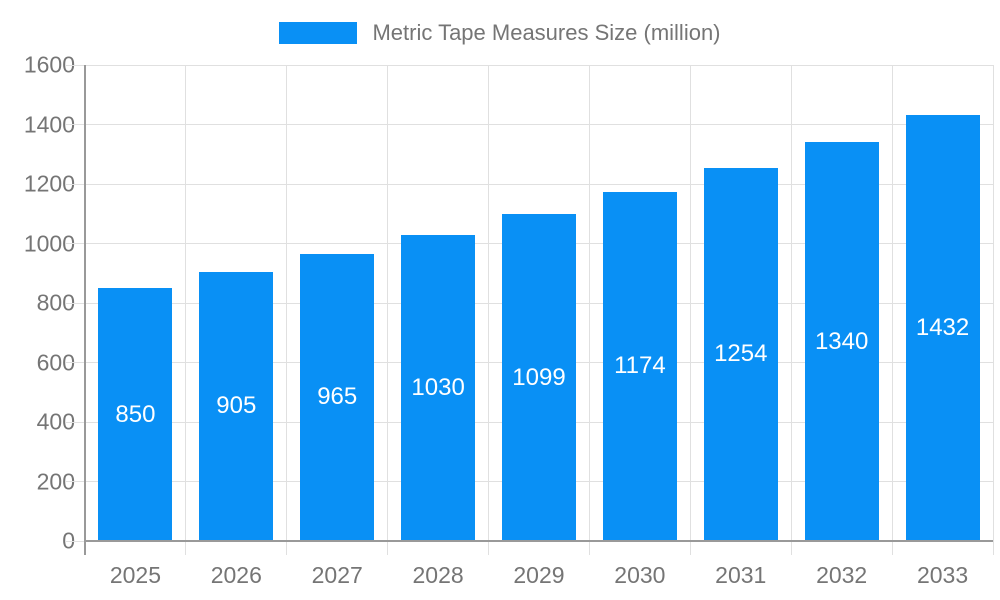 This screenshot has height=600, width=1000. Describe the element at coordinates (842, 575) in the screenshot. I see `x-tick-label: 2032` at that location.